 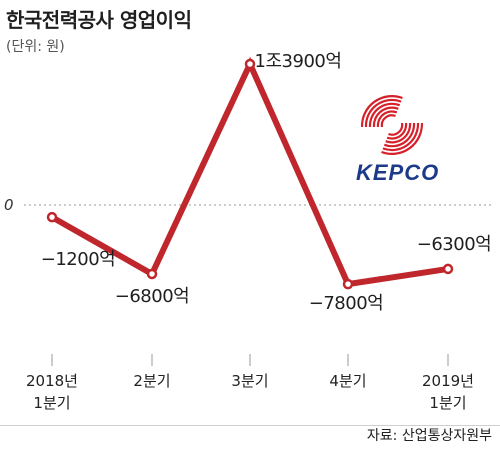 I want to click on x-tick-label: 2018년, so click(x=52, y=381).